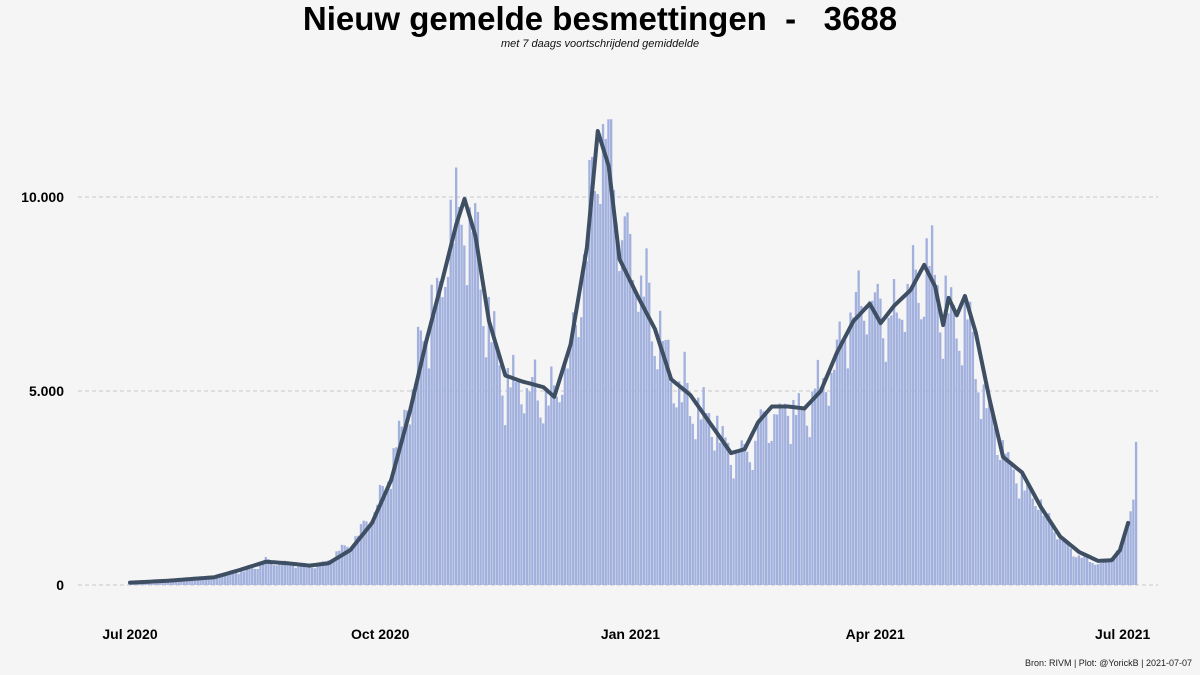 The width and height of the screenshot is (1200, 675). Describe the element at coordinates (60, 585) in the screenshot. I see `y-tick-label: 0` at that location.